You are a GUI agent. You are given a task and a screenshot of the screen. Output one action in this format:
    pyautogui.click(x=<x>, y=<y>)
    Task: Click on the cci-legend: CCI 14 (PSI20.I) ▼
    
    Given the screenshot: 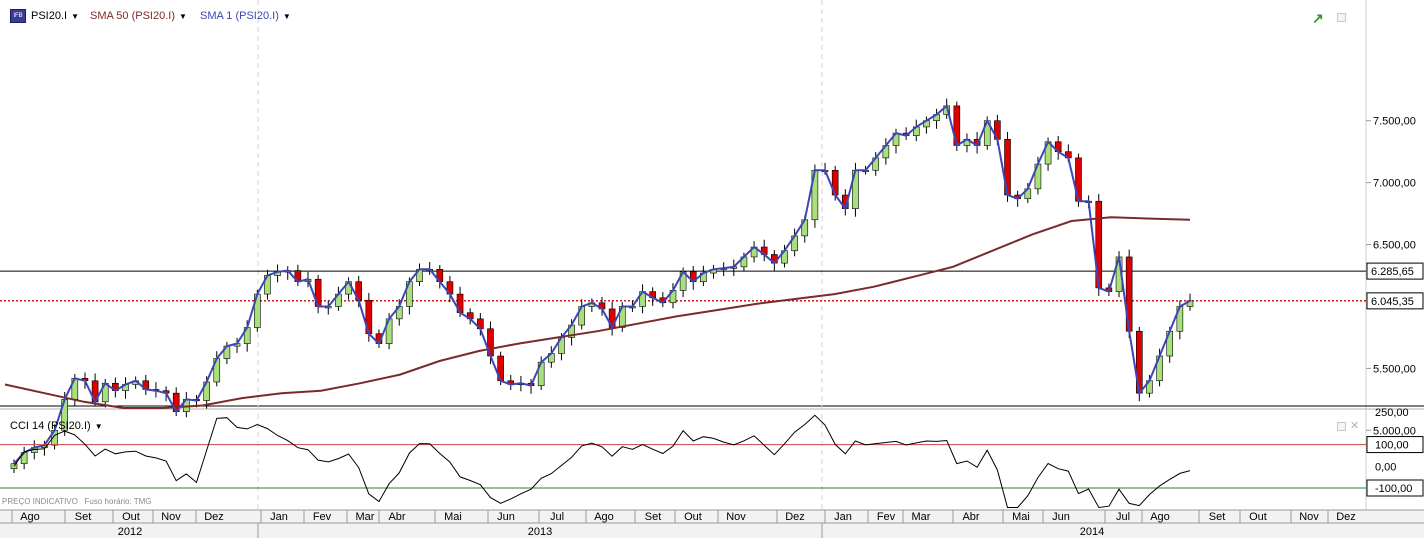 What is the action you would take?
    pyautogui.click(x=56, y=426)
    